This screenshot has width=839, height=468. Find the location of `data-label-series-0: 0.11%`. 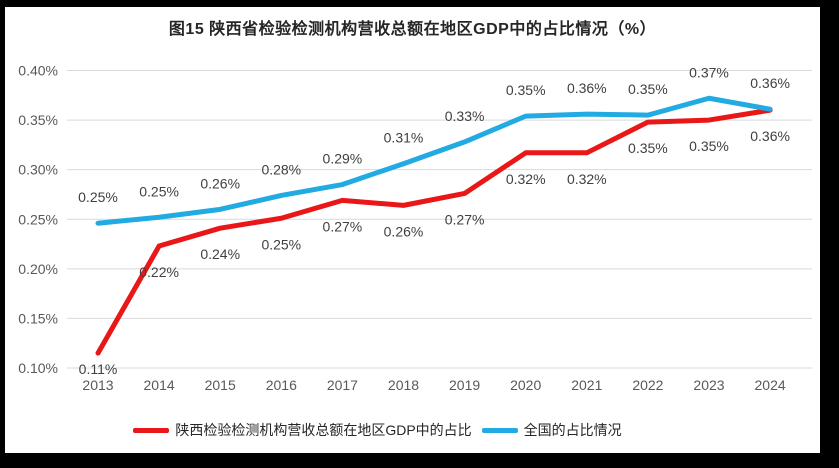

data-label-series-0: 0.11% is located at coordinates (98, 369).